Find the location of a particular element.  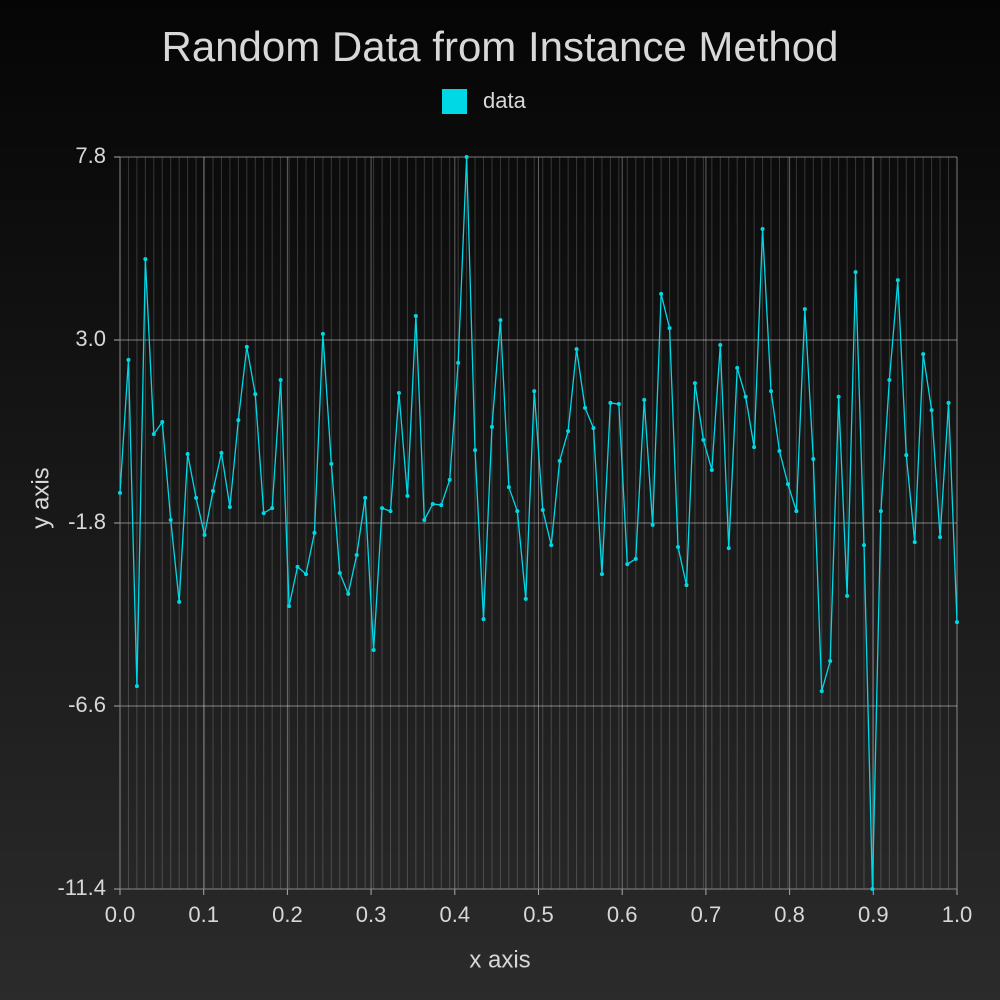

x-tick-label: 0.4 is located at coordinates (455, 914).